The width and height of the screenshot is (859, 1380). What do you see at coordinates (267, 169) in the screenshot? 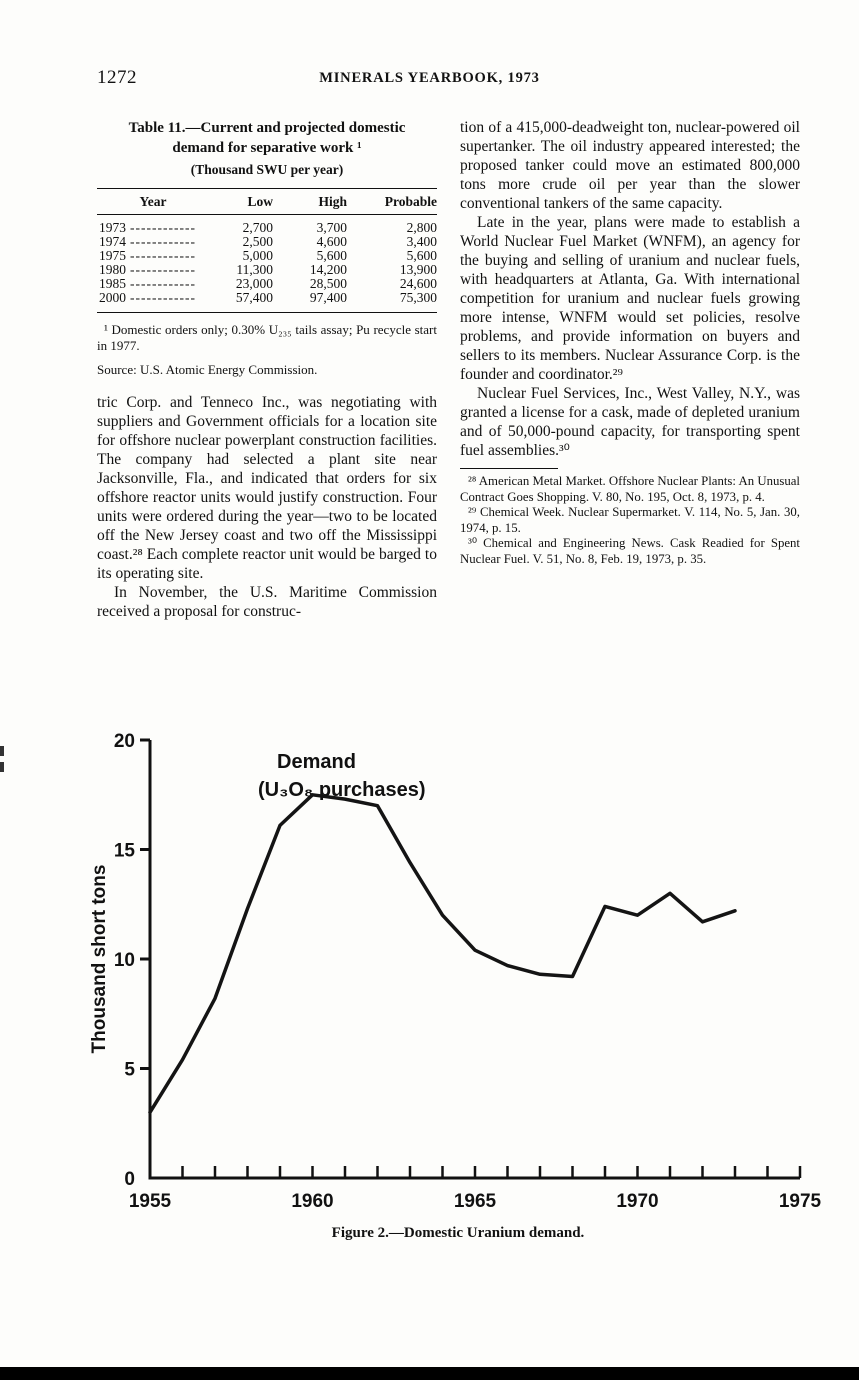
I see `table-subtitle: (Thousand SWU per year)` at bounding box center [267, 169].